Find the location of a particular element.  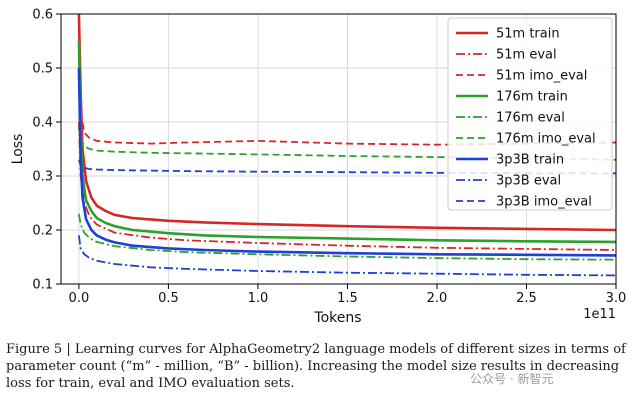

x-tick-label: 2.0 is located at coordinates (437, 298).